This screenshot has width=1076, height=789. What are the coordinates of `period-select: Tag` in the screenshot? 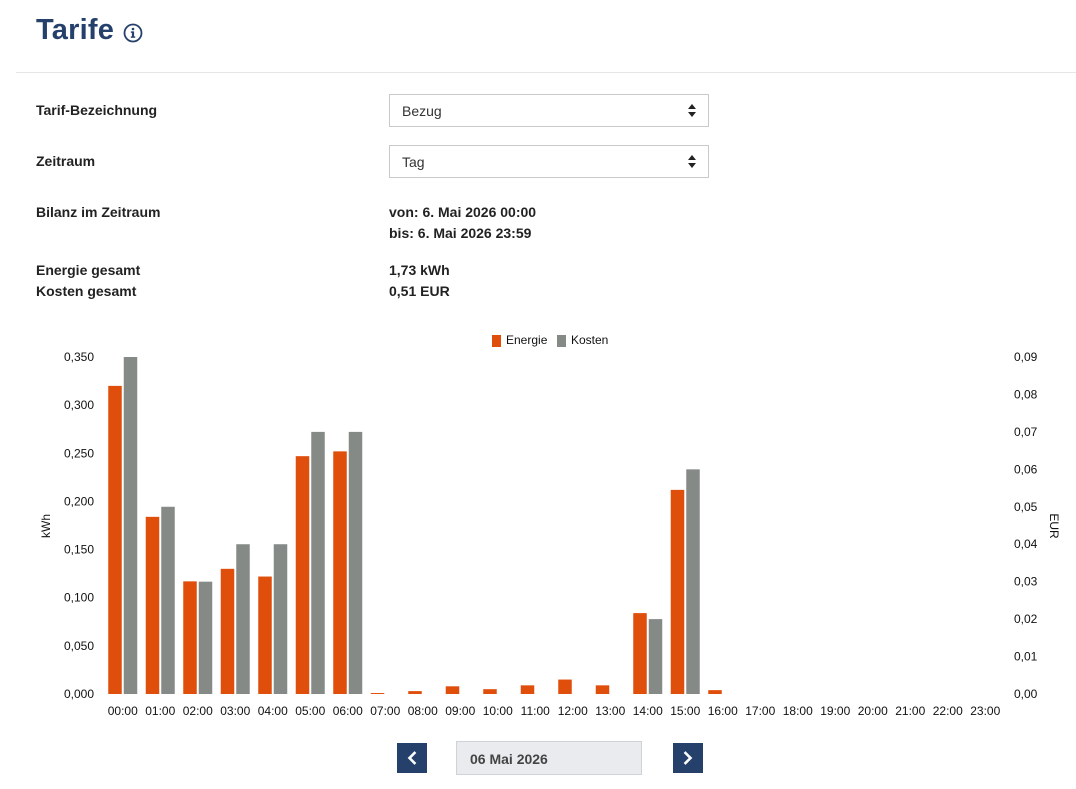 It's located at (549, 161).